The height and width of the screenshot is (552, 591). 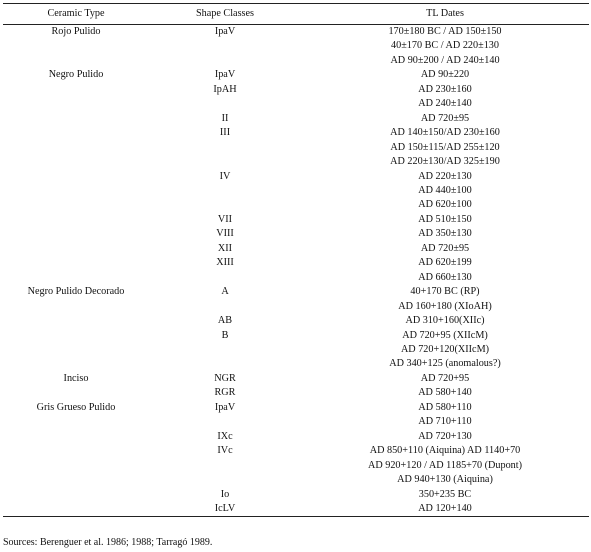 What do you see at coordinates (225, 494) in the screenshot?
I see `cell-shape-class: Io` at bounding box center [225, 494].